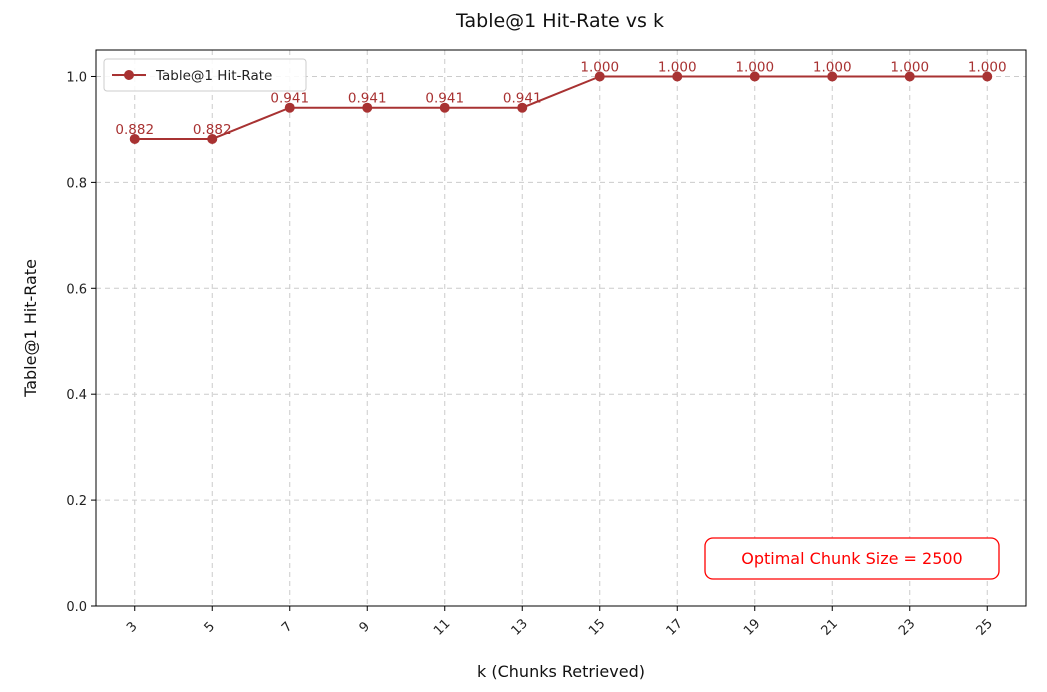 The height and width of the screenshot is (692, 1047). Describe the element at coordinates (76, 395) in the screenshot. I see `y-tick-label: 0.4` at that location.